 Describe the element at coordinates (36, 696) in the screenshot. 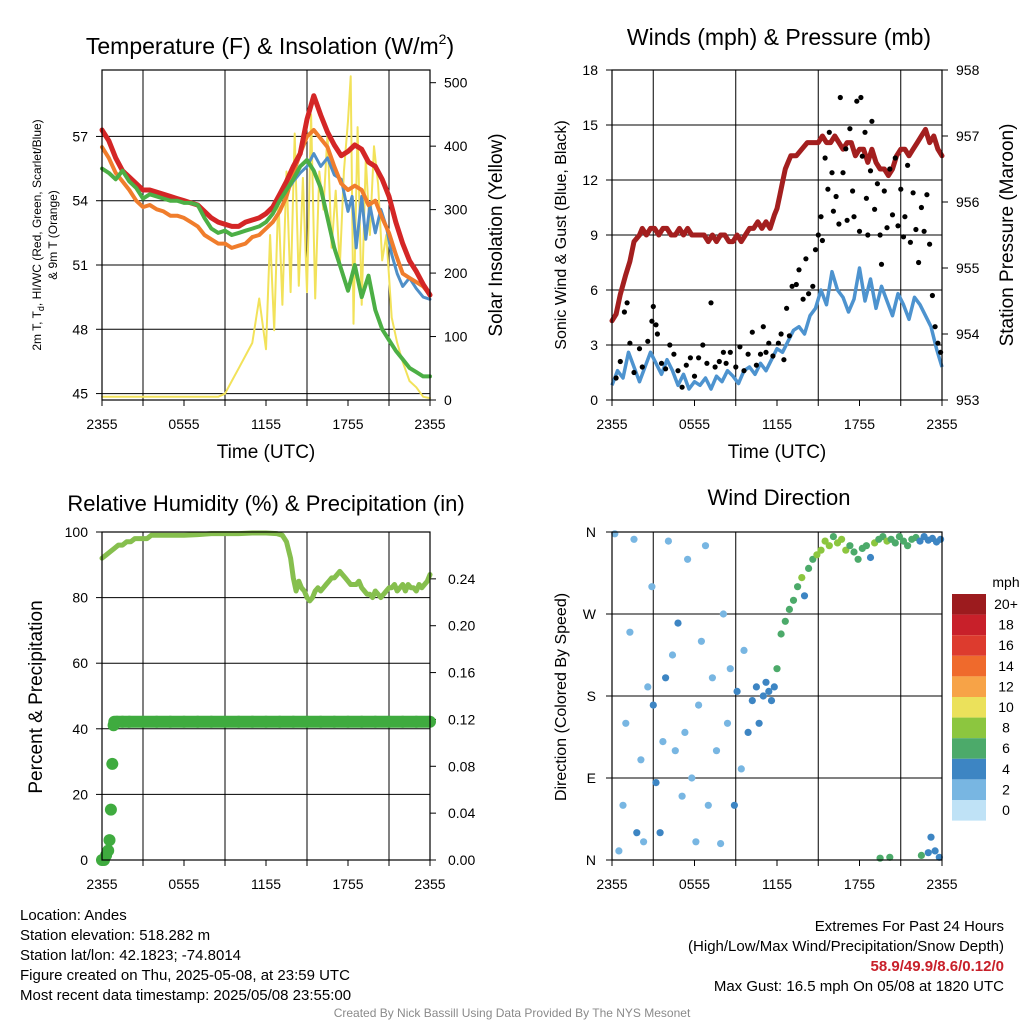

I see `rh-ylabel: Percent & Precipitation` at that location.